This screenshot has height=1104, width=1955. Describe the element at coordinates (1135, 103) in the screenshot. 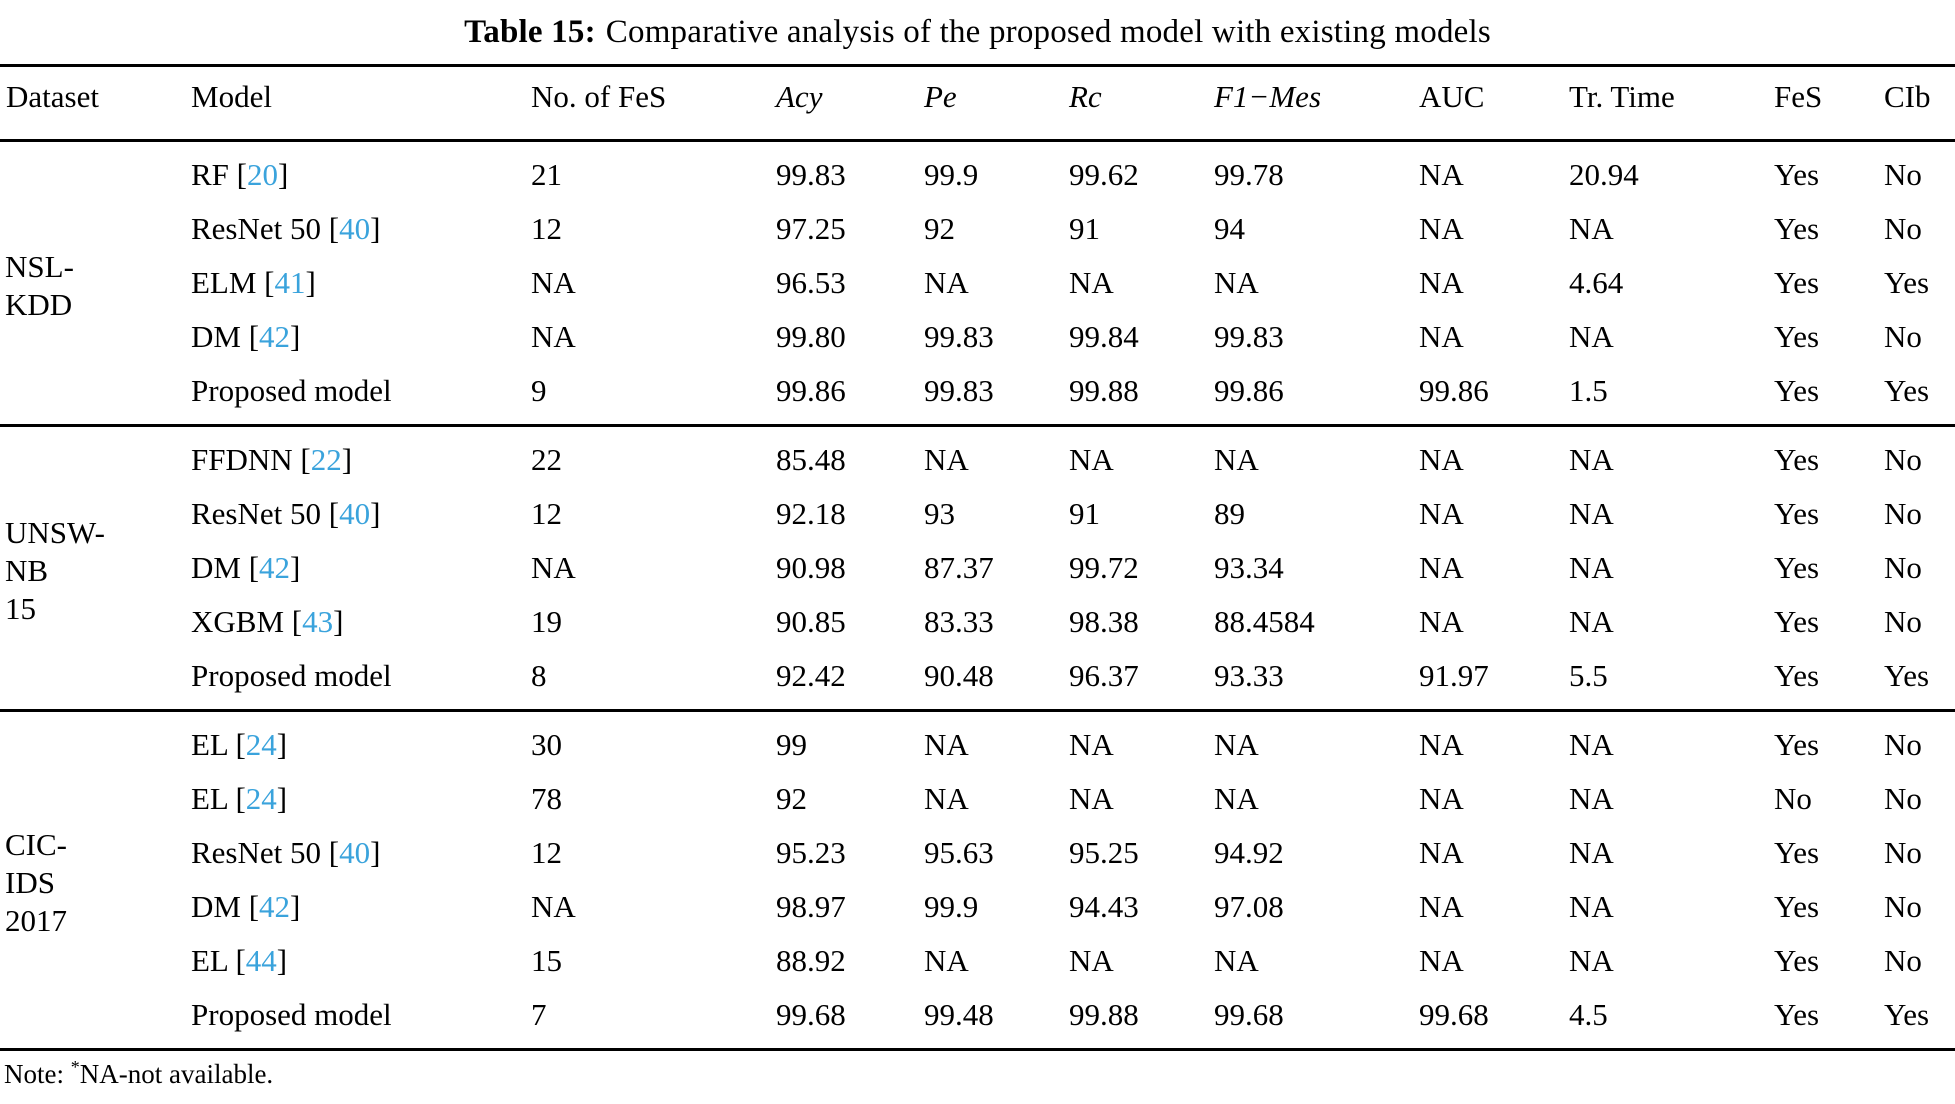

I see `col-header-rc: Rc` at that location.